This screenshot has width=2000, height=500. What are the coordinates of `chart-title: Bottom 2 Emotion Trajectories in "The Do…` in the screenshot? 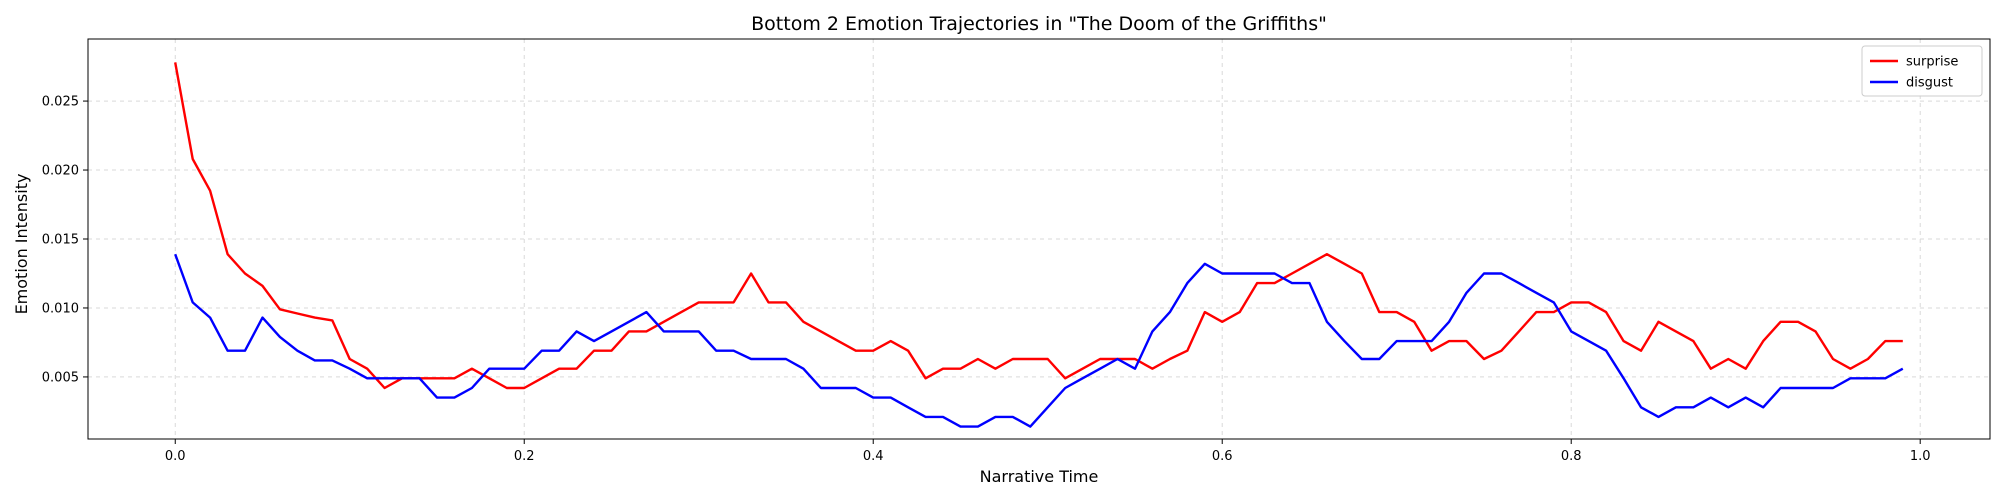 It's located at (1039, 24).